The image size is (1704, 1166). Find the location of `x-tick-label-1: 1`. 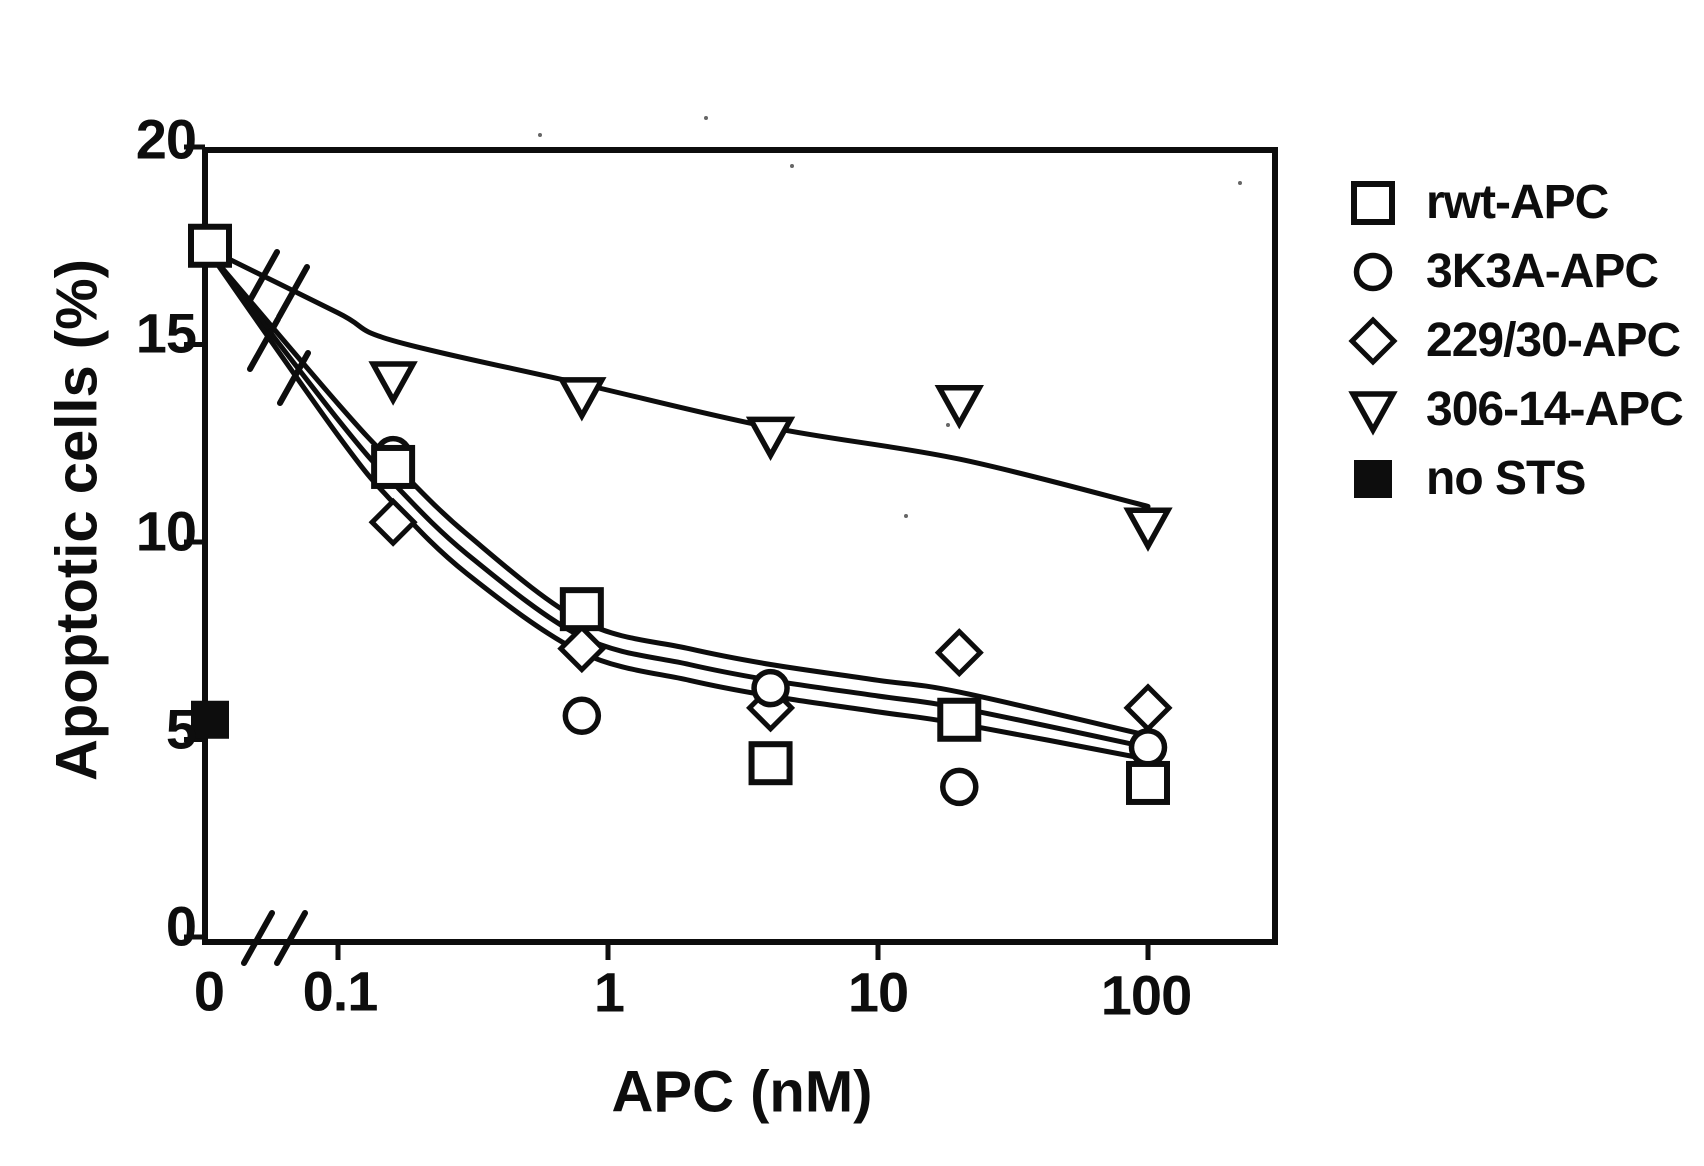

x-tick-label-1: 1 is located at coordinates (609, 992).